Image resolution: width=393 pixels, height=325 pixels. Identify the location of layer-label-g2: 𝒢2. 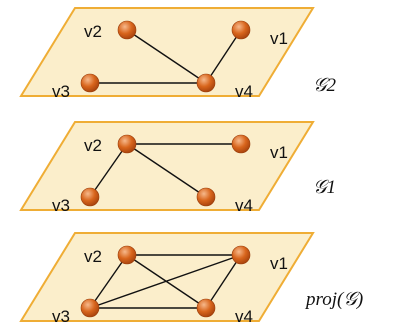
(325, 85).